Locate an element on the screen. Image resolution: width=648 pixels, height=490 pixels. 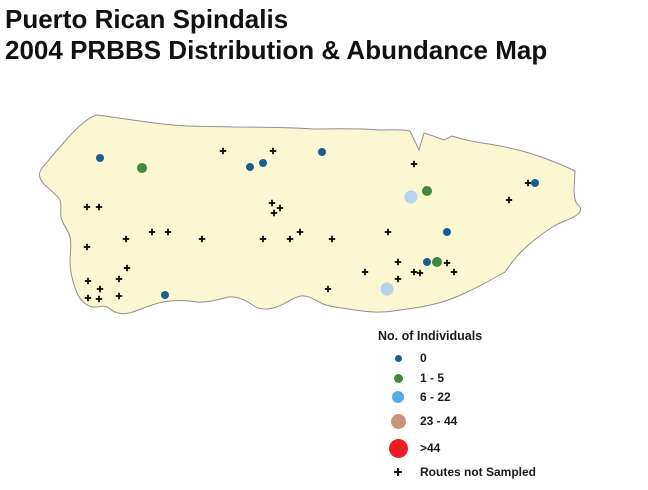
legend-item-label: 23 - 44 is located at coordinates (439, 421).